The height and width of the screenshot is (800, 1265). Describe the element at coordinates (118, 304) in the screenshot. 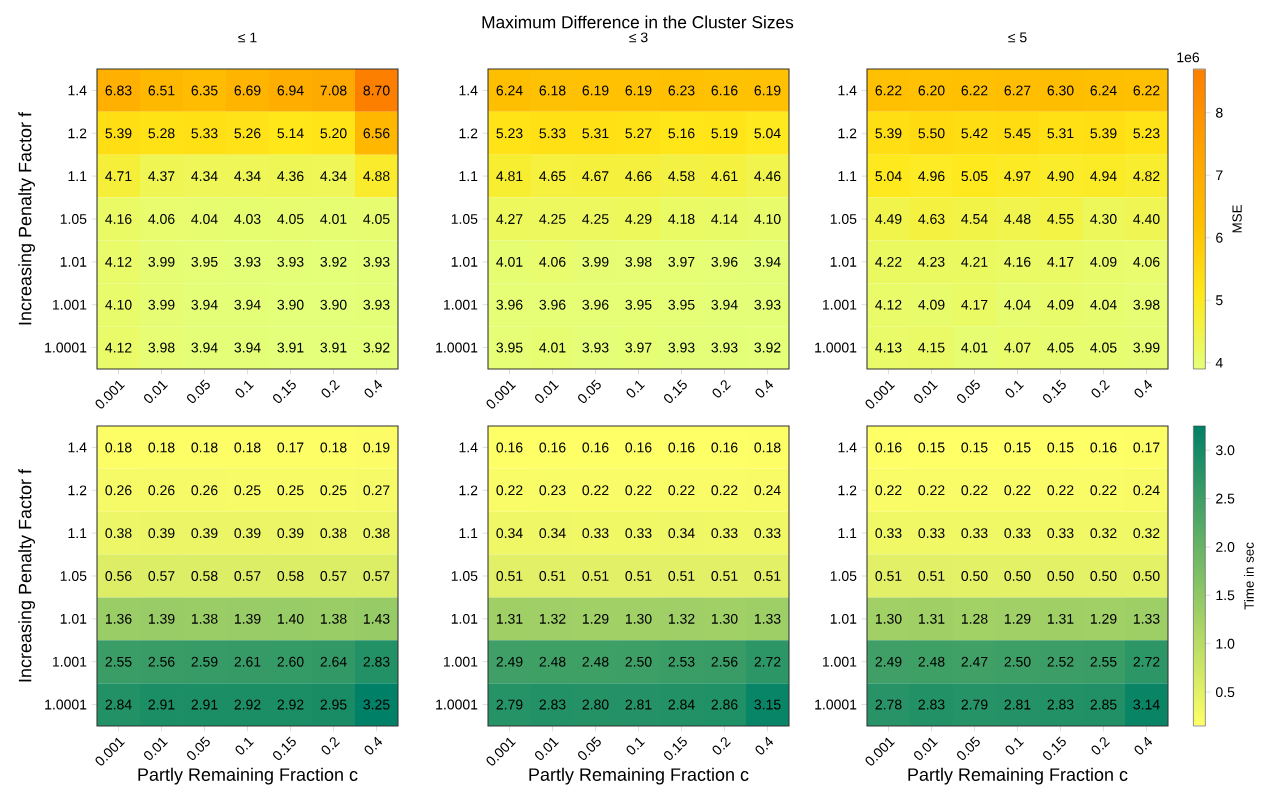

I see `data-label: 4.10` at that location.